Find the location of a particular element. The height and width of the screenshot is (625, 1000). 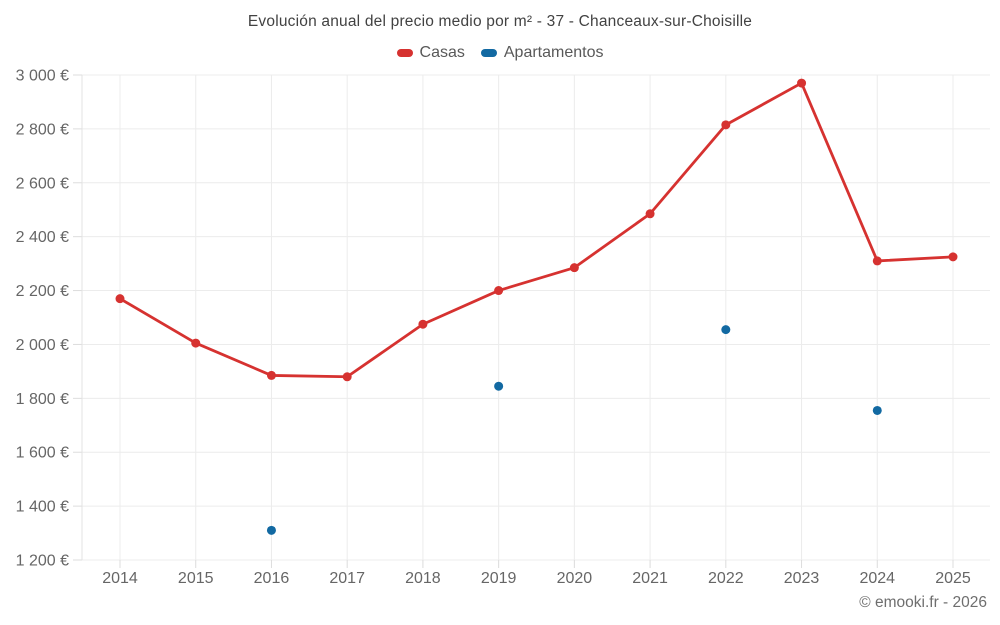

apartamentos-point-2019 is located at coordinates (499, 386).